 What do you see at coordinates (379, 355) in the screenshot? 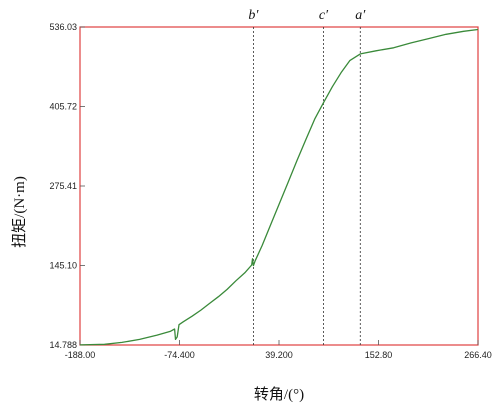
I see `x-tick-label: 152.80` at bounding box center [379, 355].